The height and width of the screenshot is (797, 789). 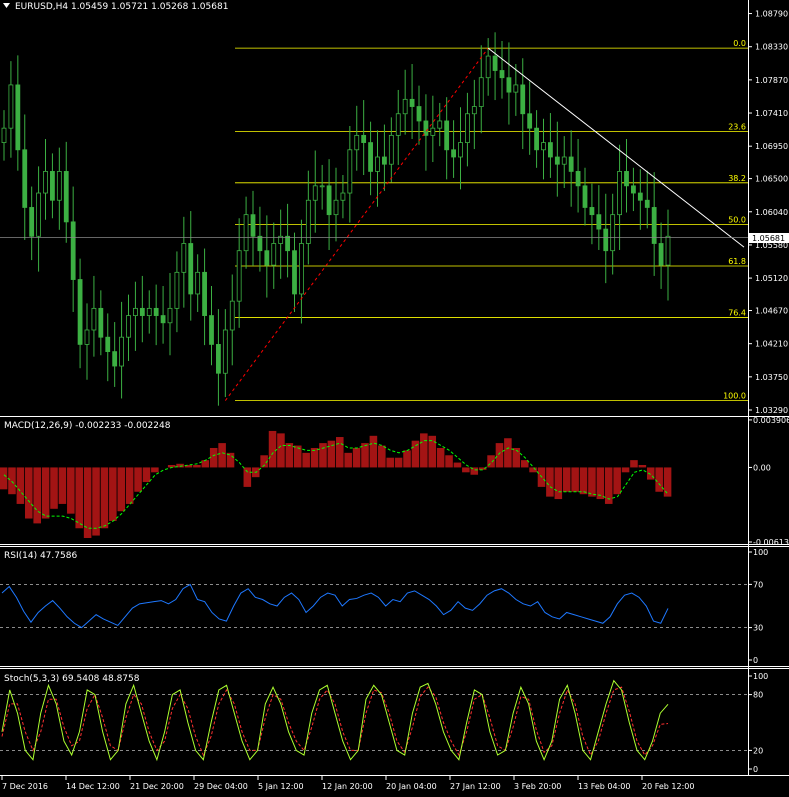 What do you see at coordinates (739, 43) in the screenshot?
I see `fib-level-label: 0.0` at bounding box center [739, 43].